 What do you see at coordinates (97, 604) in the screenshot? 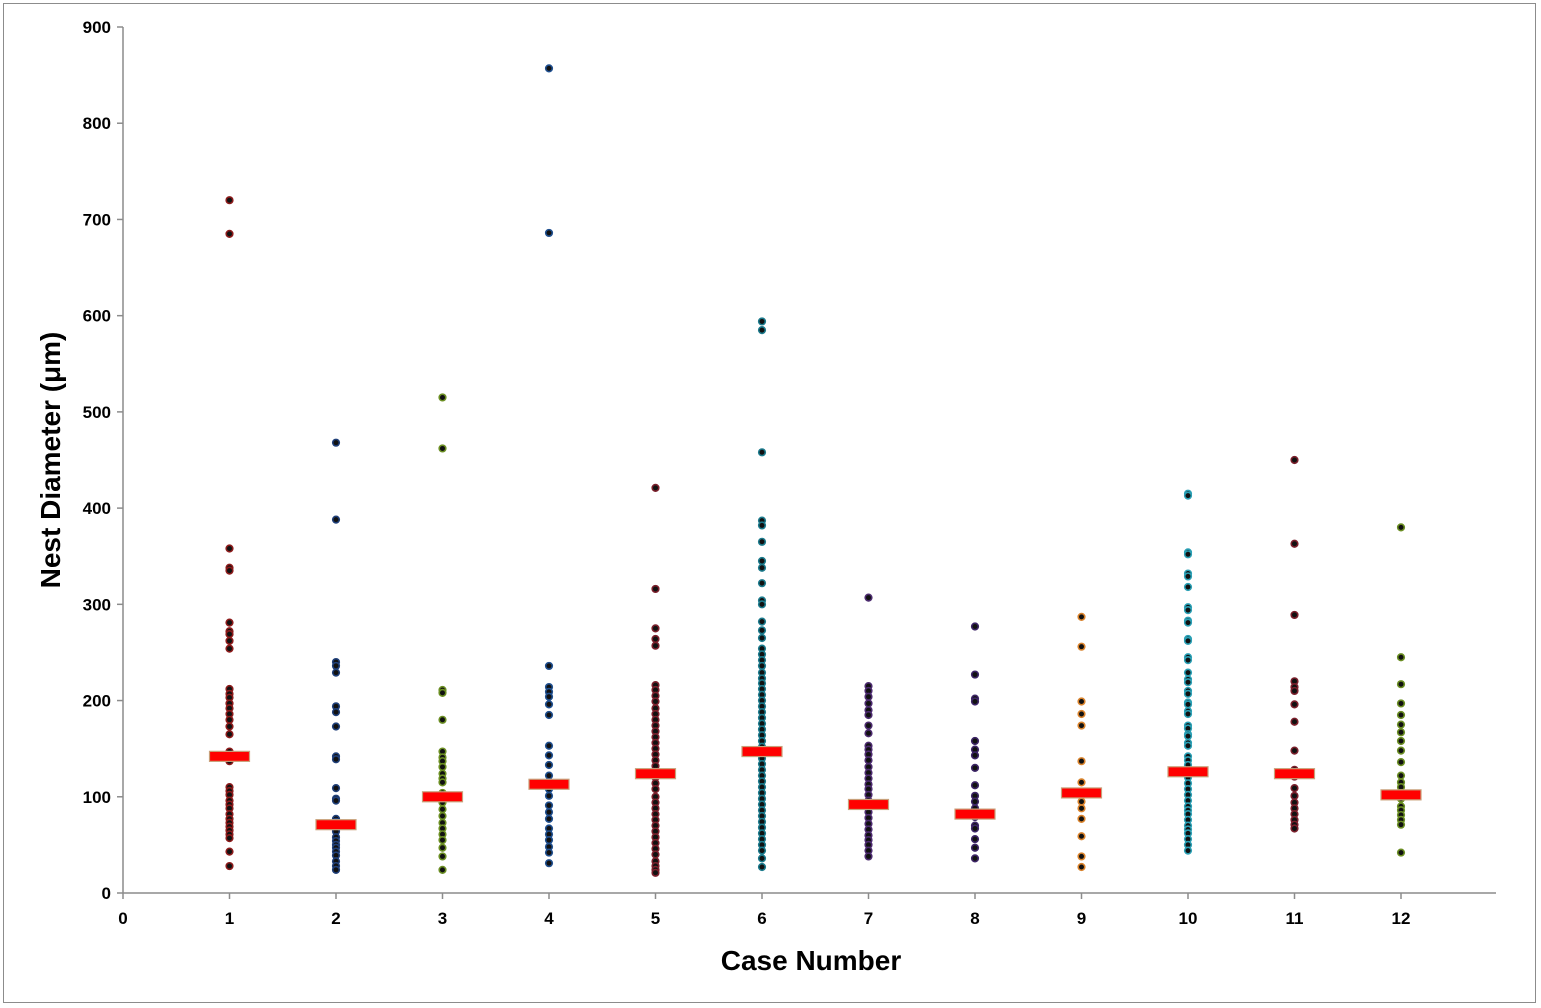
I see `y-tick-label: 300` at bounding box center [97, 604].